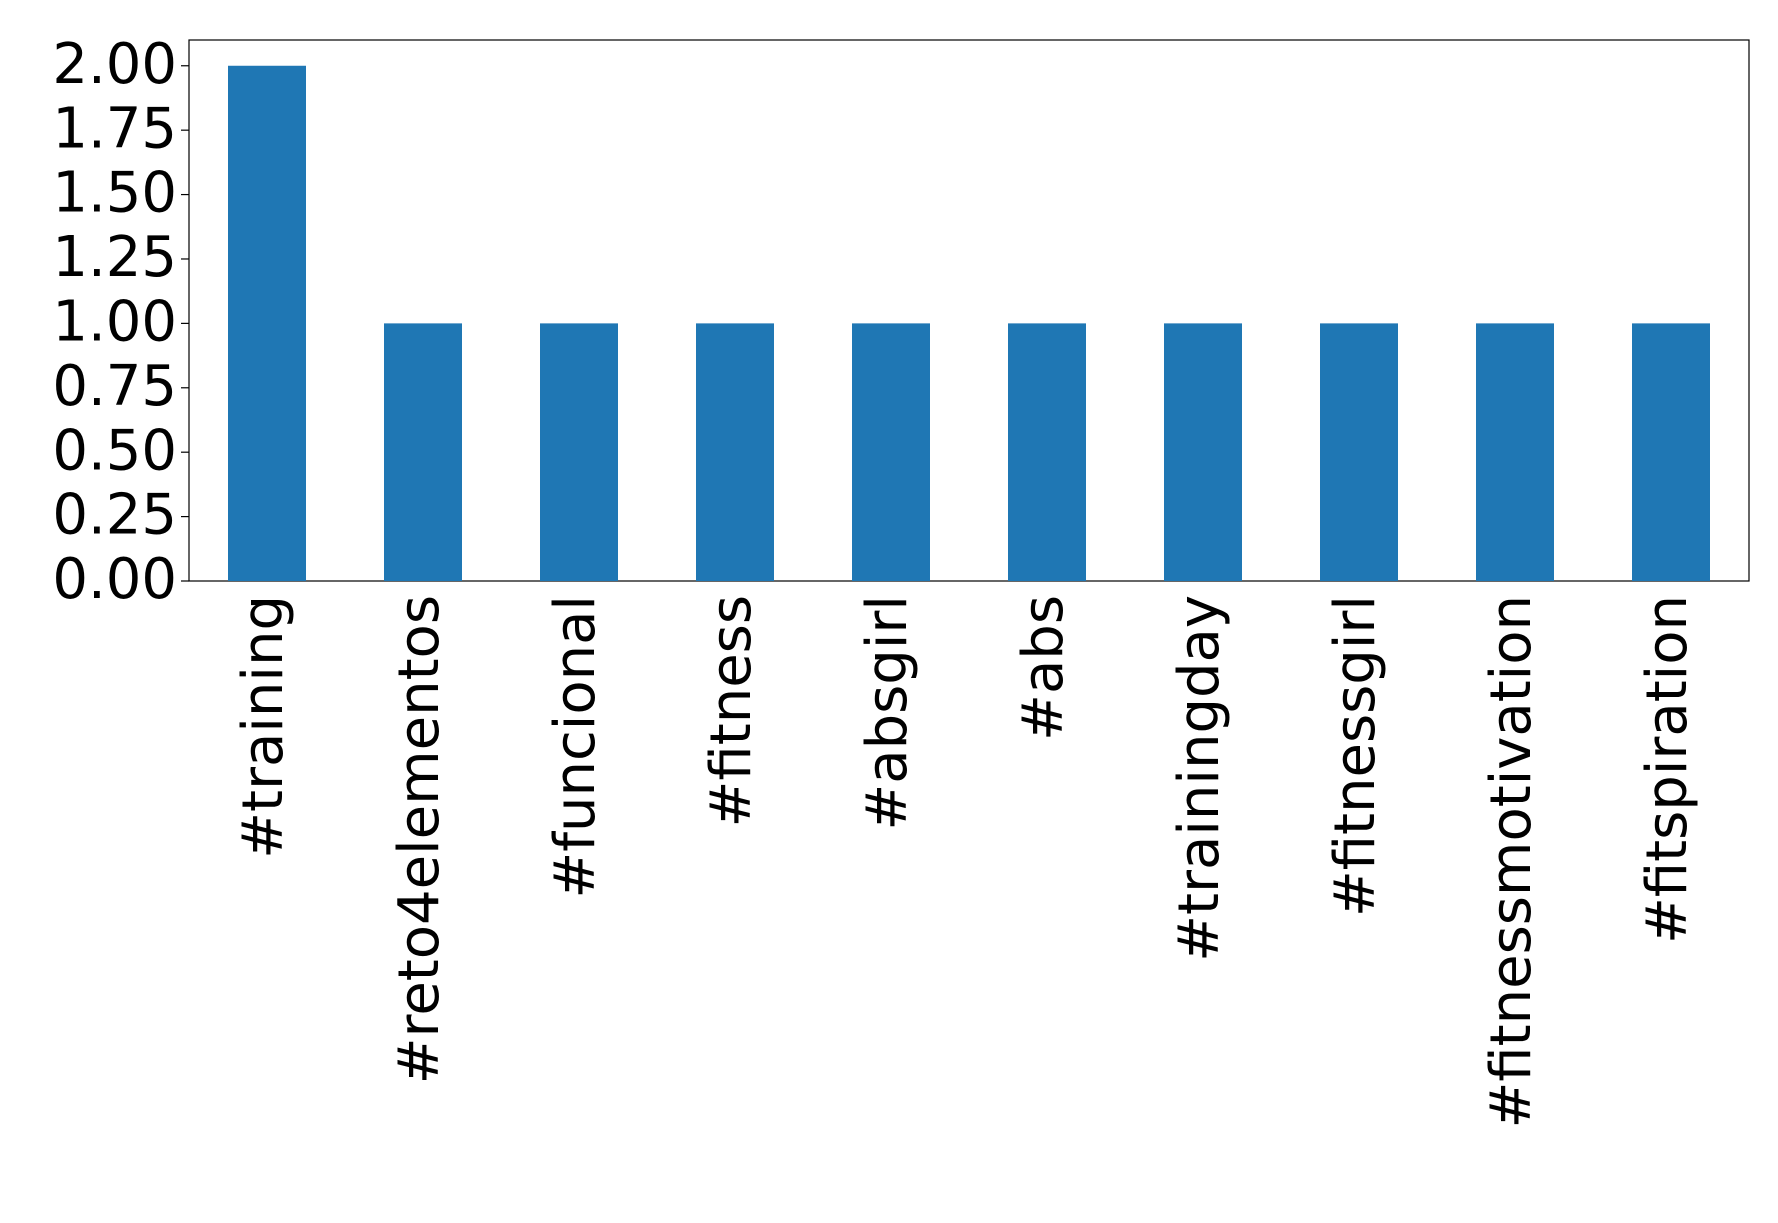 Image resolution: width=1778 pixels, height=1223 pixels. Describe the element at coordinates (1667, 769) in the screenshot. I see `x-tick-label: #fitspiration` at that location.